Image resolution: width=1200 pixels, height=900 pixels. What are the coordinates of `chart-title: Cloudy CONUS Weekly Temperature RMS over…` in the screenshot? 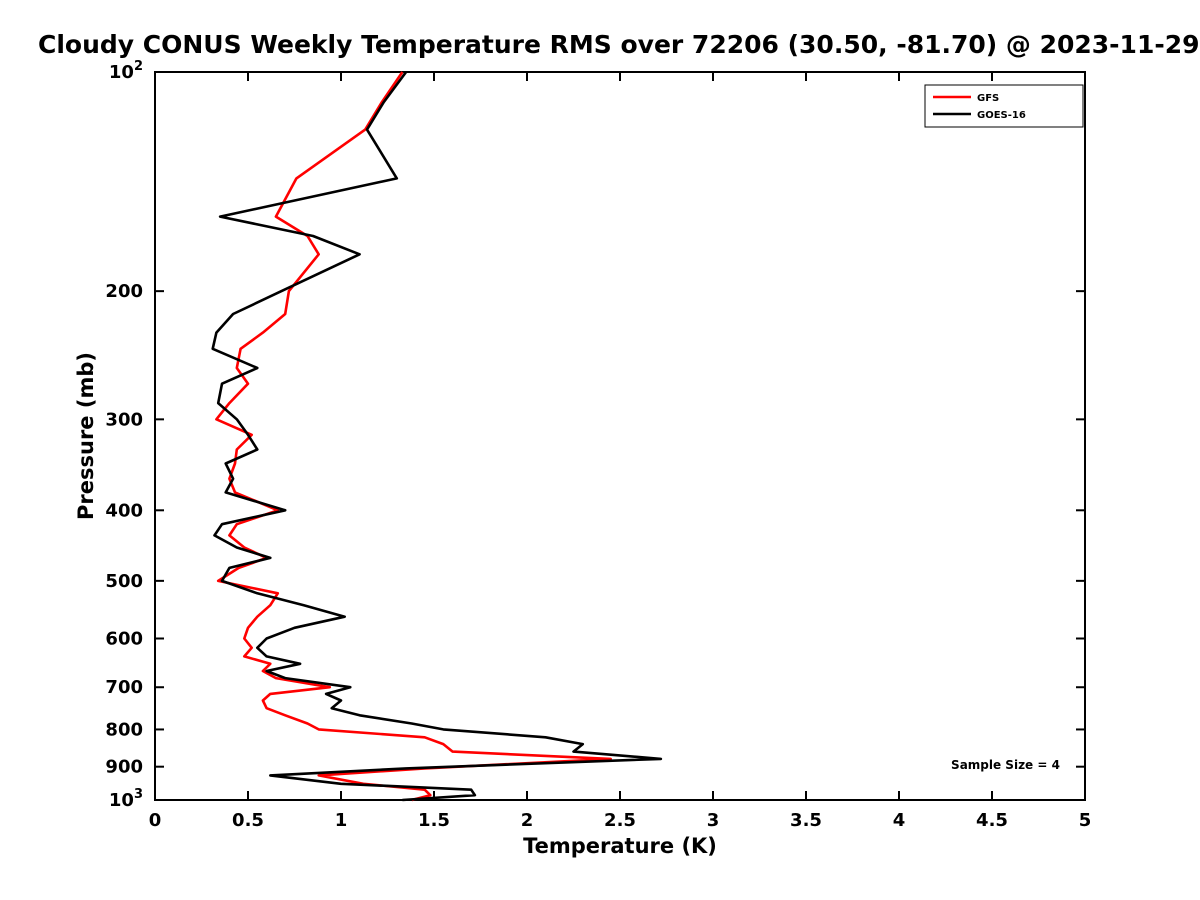 It's located at (619, 44).